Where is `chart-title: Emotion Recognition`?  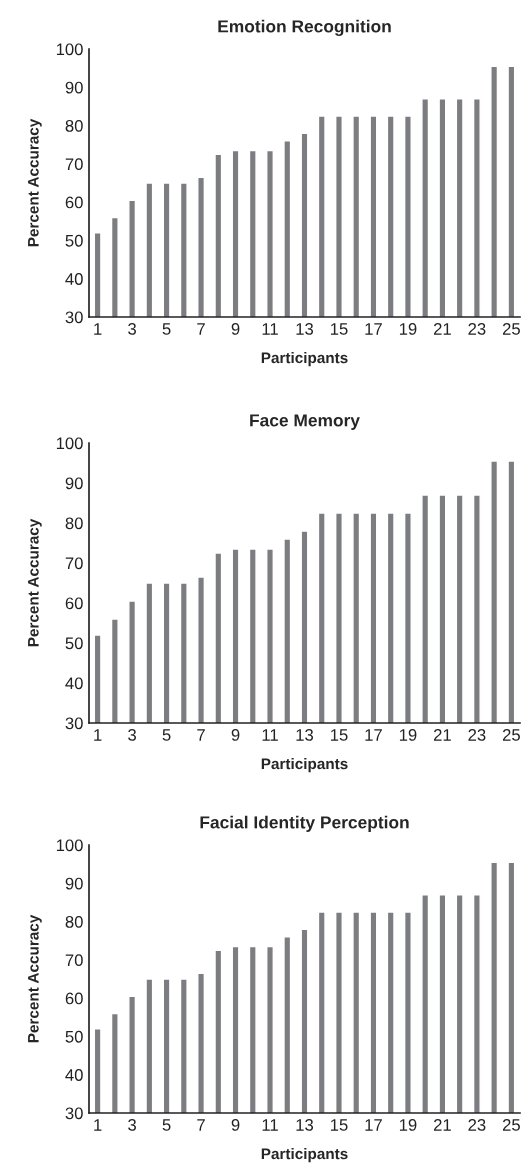
chart-title: Emotion Recognition is located at coordinates (304, 28).